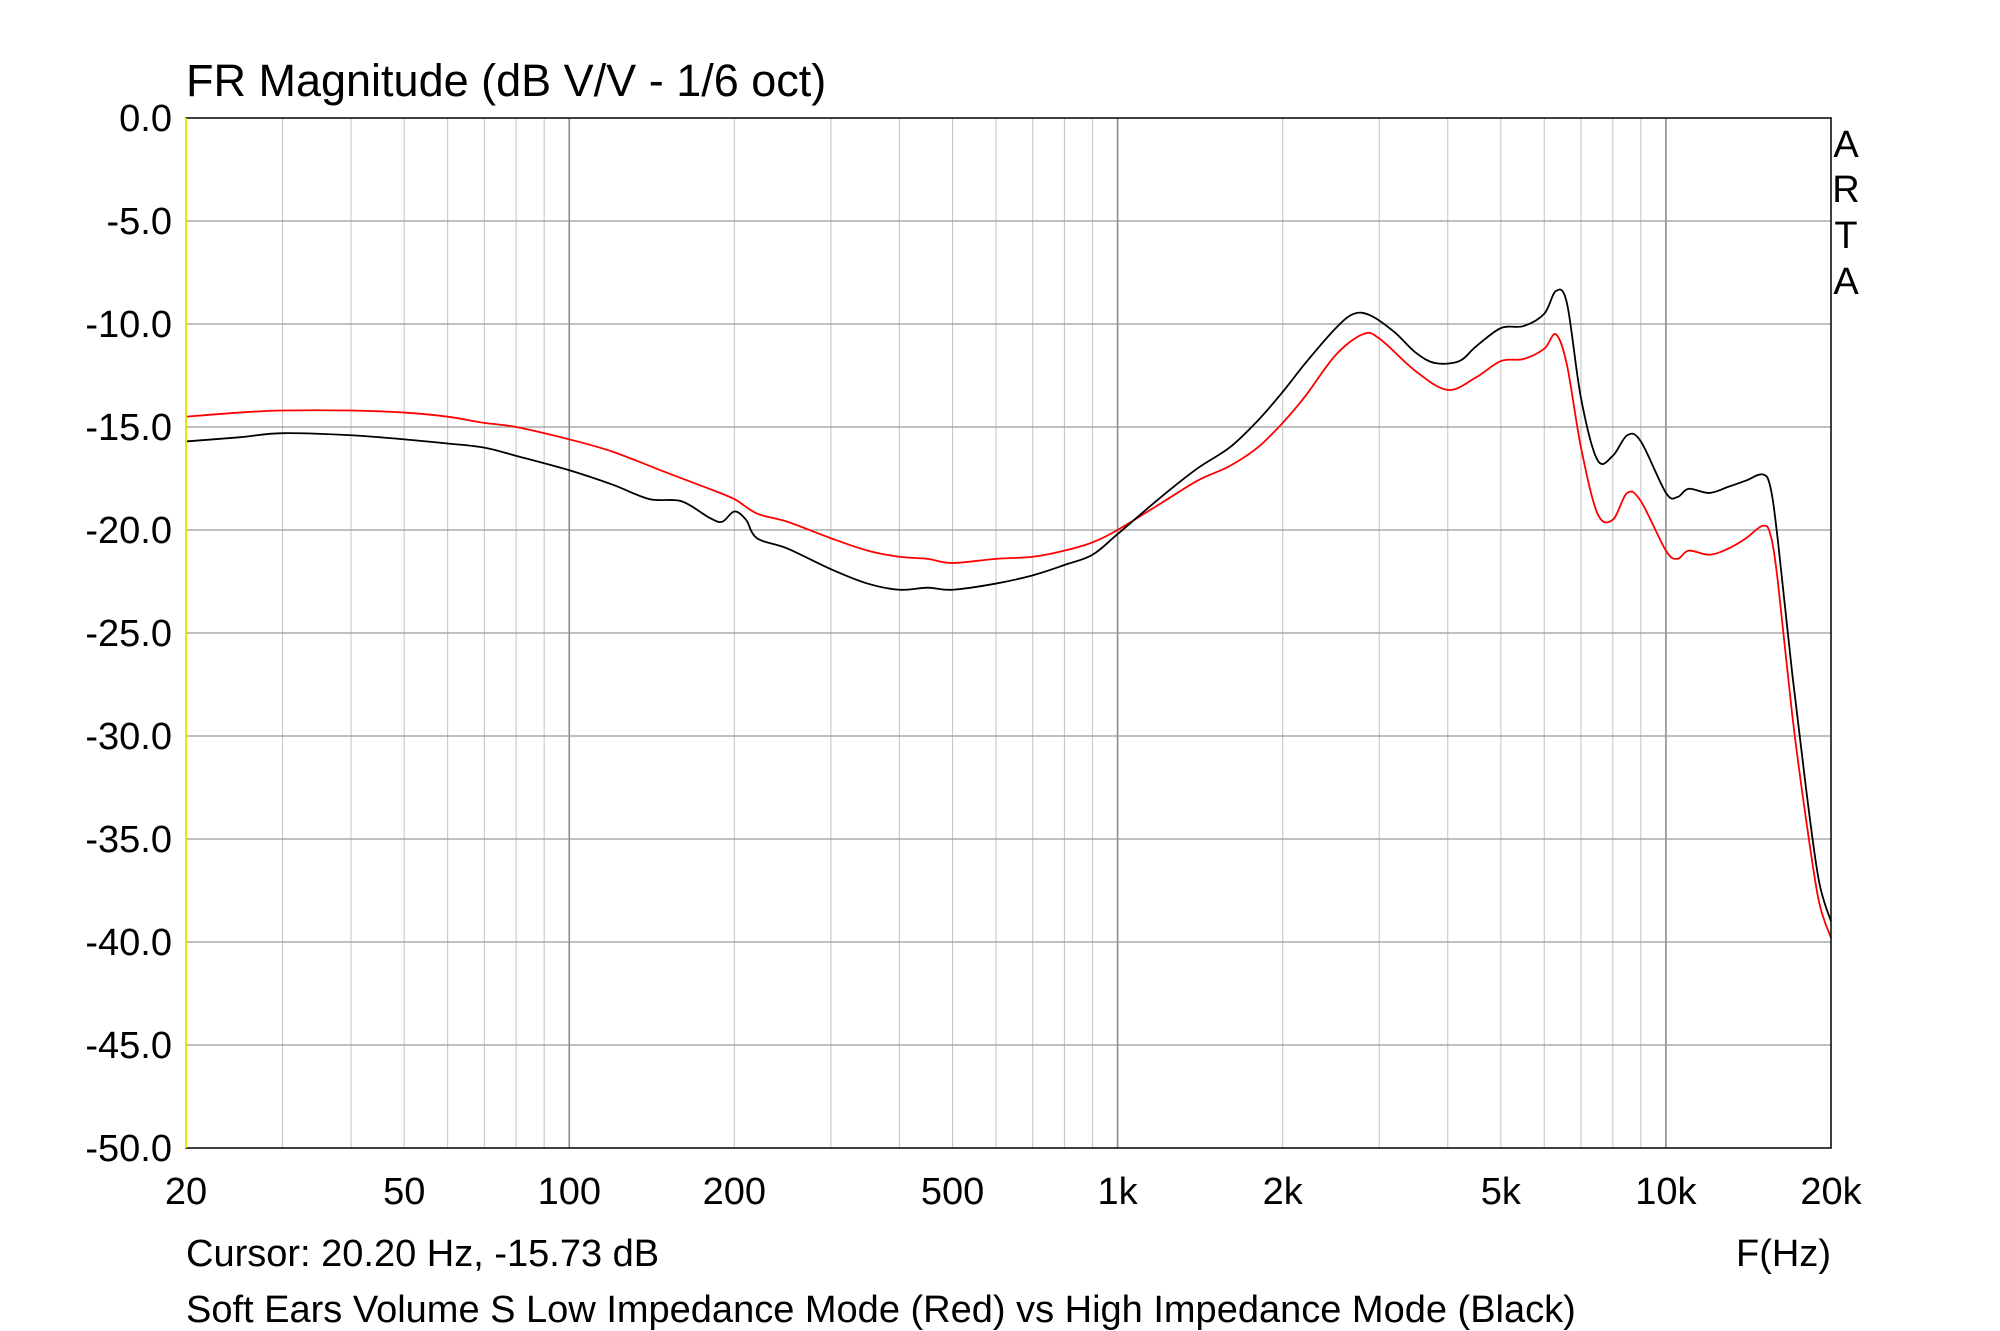 This screenshot has width=2000, height=1331. What do you see at coordinates (128, 1149) in the screenshot?
I see `y-tick-label: -50.0` at bounding box center [128, 1149].